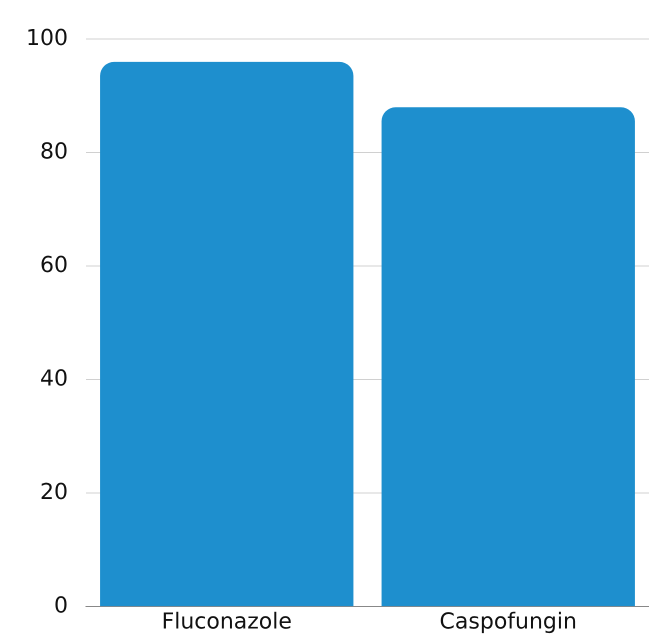 The image size is (649, 639). I want to click on y-tick-label: 0, so click(61, 605).